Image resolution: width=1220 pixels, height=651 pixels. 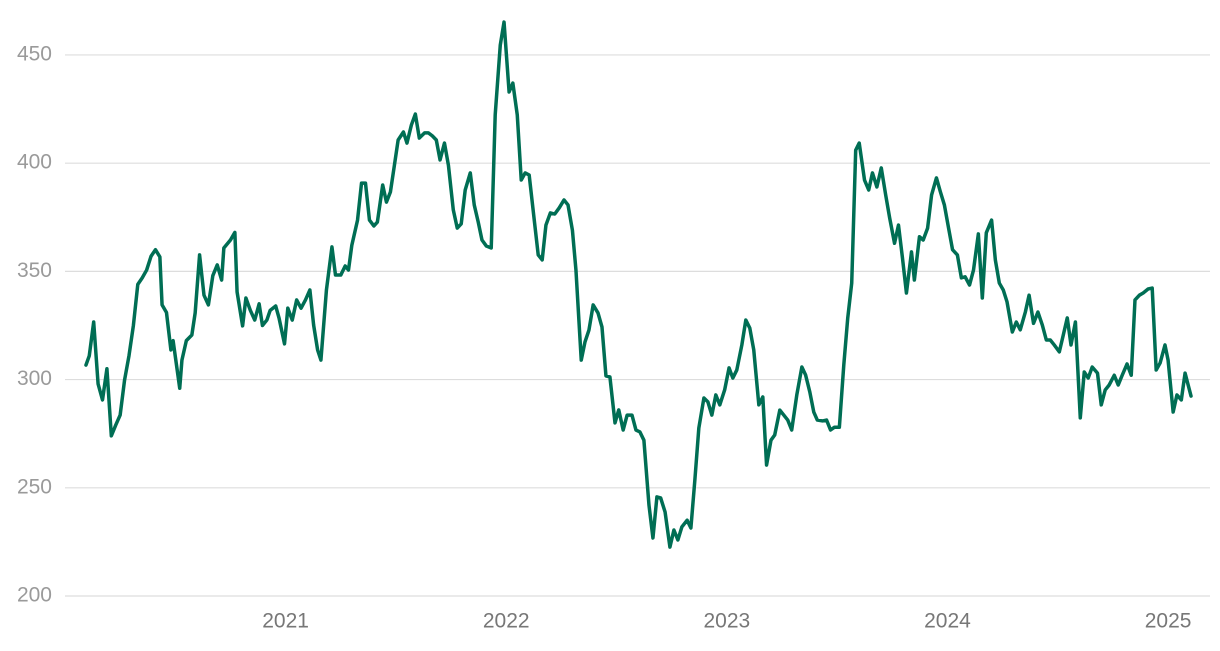 I want to click on x-tick-label: 2021, so click(x=285, y=621).